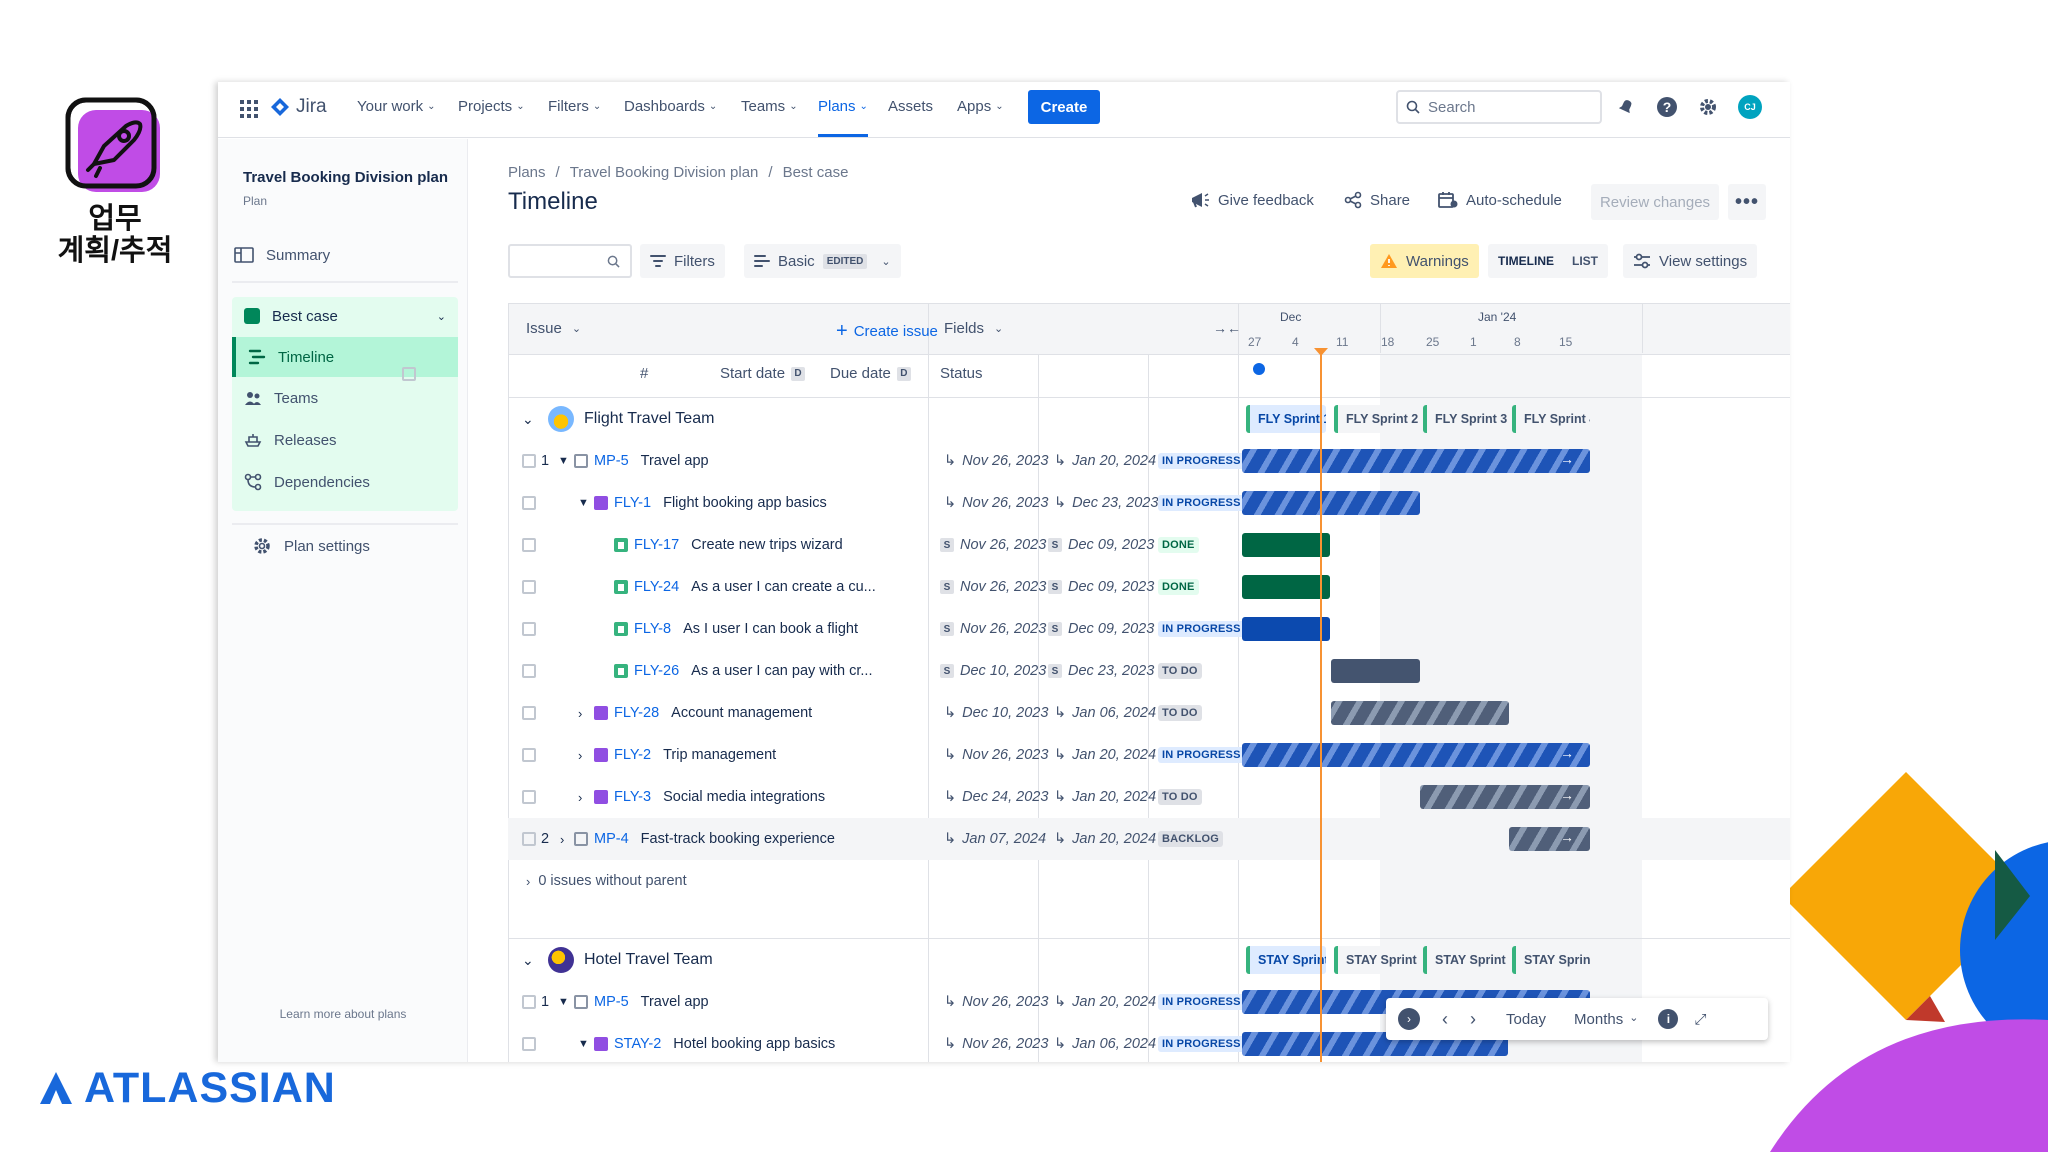  What do you see at coordinates (995, 839) in the screenshot?
I see `start-date: ↳ Jan 07, 2024` at bounding box center [995, 839].